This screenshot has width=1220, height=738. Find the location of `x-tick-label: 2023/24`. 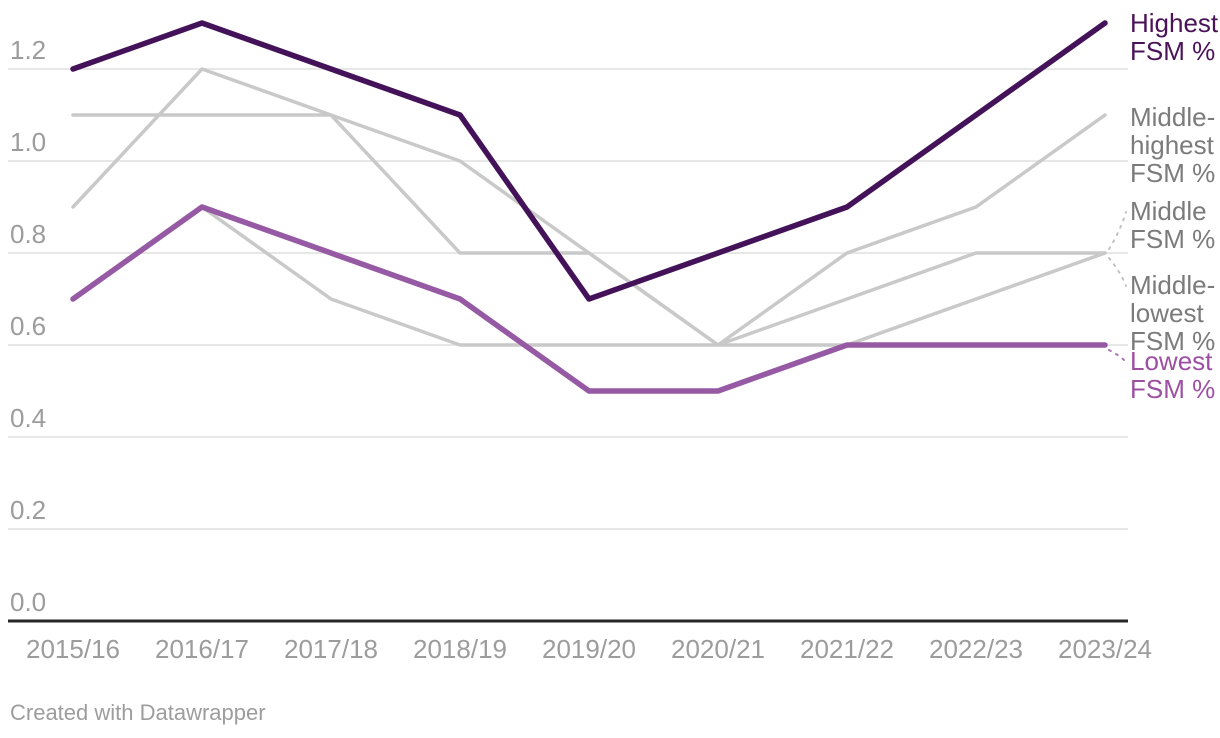

x-tick-label: 2023/24 is located at coordinates (1105, 649).